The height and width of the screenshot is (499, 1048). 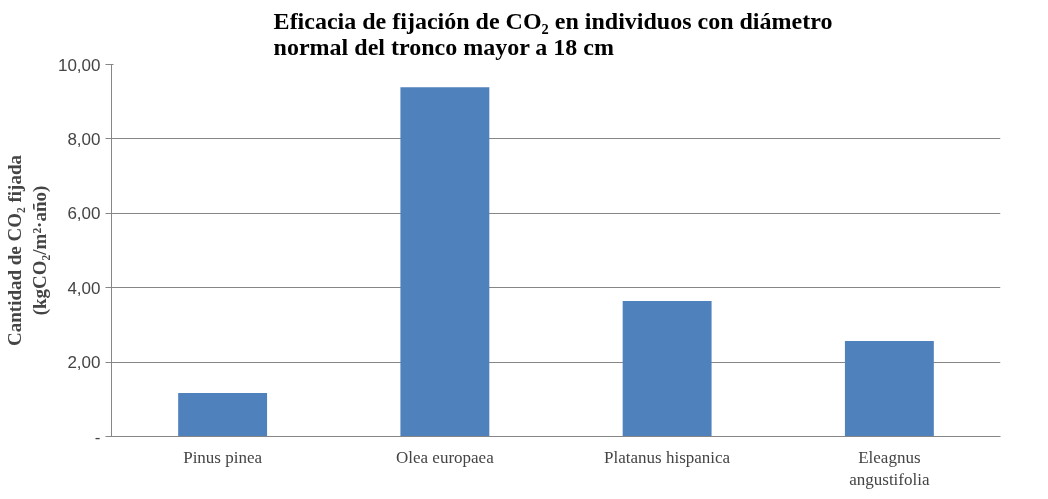 I want to click on y-tick-label: 8,00, so click(x=84, y=139).